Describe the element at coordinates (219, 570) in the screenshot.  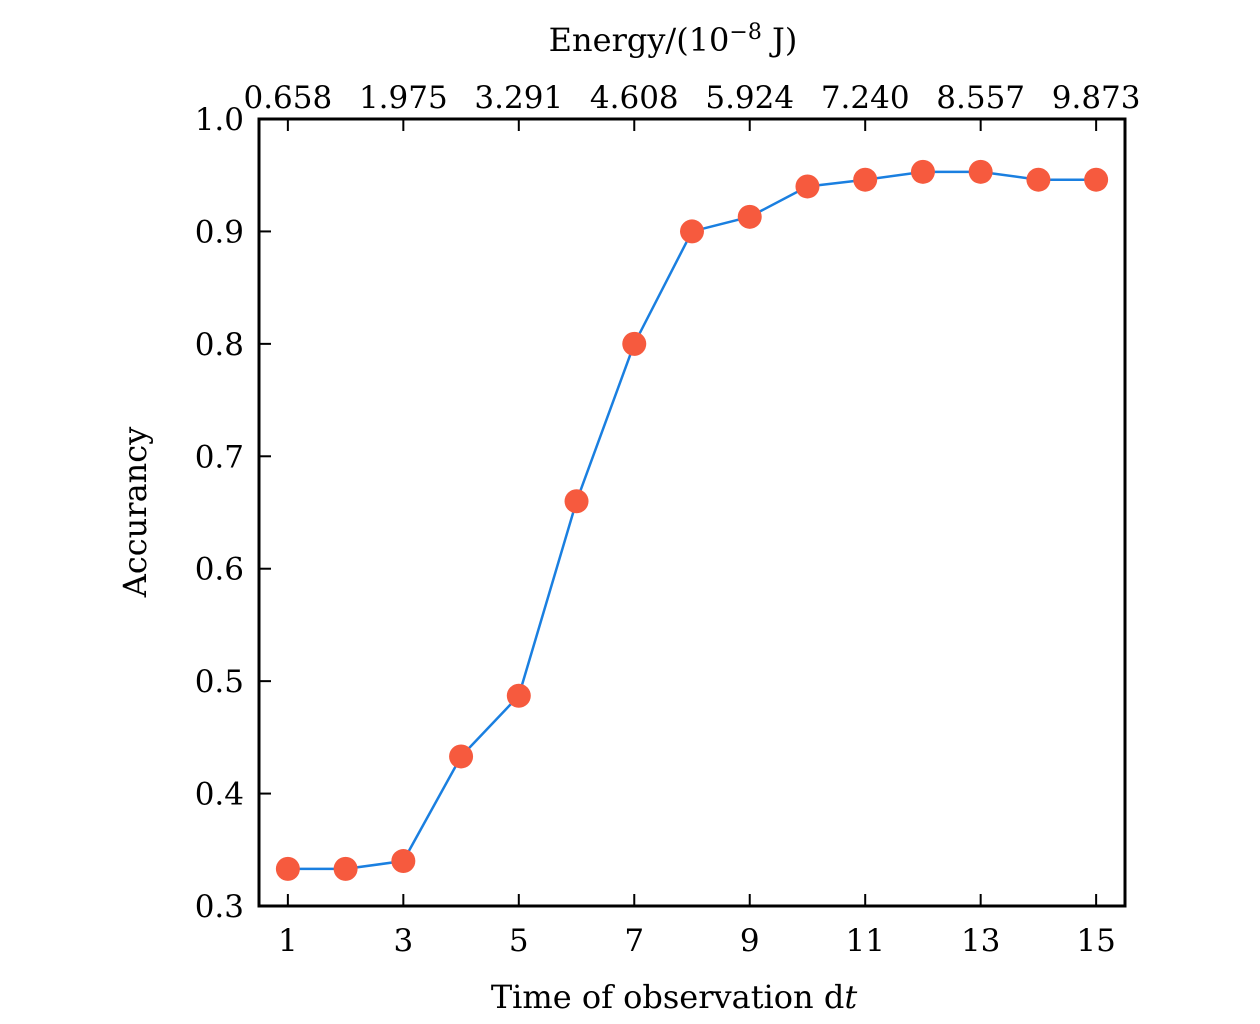
I see `y-tick-label: 0.6` at that location.